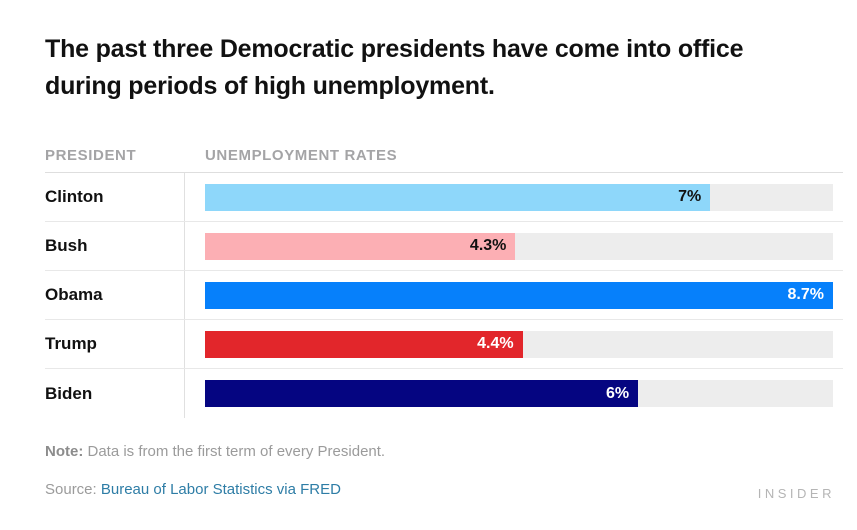 The image size is (857, 530). What do you see at coordinates (220, 489) in the screenshot?
I see `source-link: Bureau of Labor Statistics via FRED` at bounding box center [220, 489].